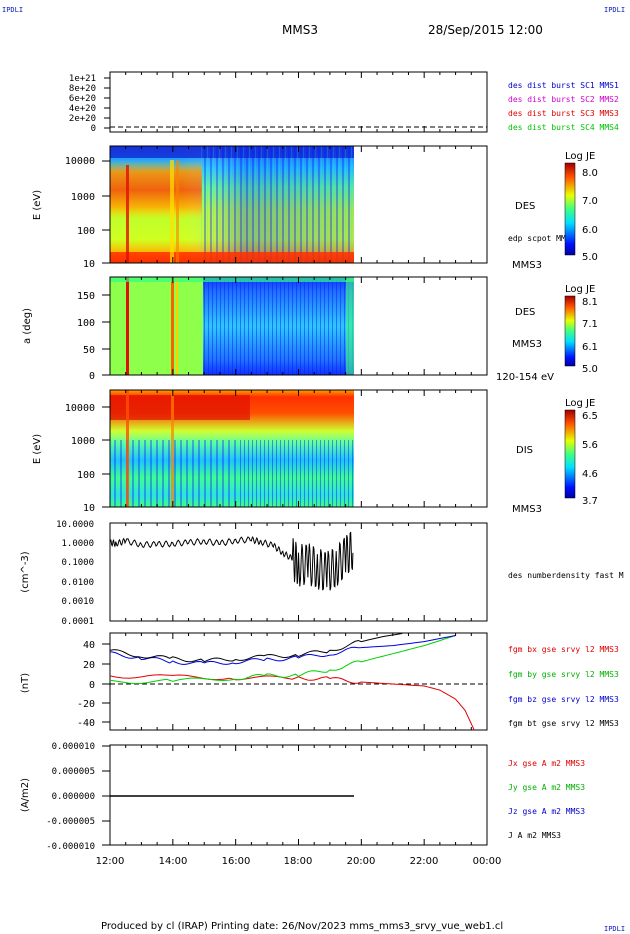  What do you see at coordinates (86, 475) in the screenshot?
I see `p4-ytick-2: 100` at bounding box center [86, 475].